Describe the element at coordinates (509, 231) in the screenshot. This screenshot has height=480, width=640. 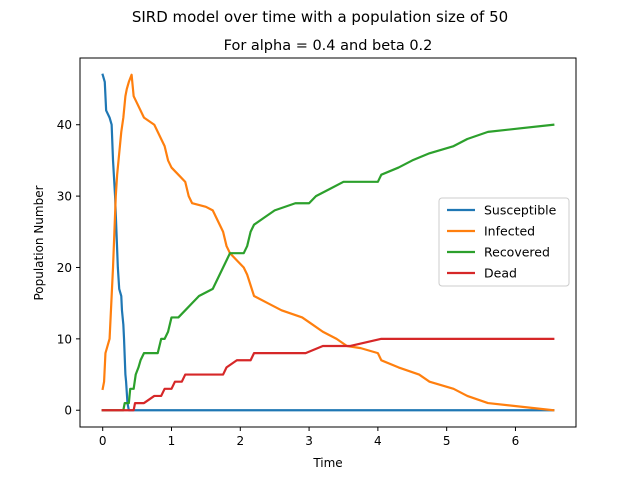
I see `legend-label-infected: Infected` at that location.